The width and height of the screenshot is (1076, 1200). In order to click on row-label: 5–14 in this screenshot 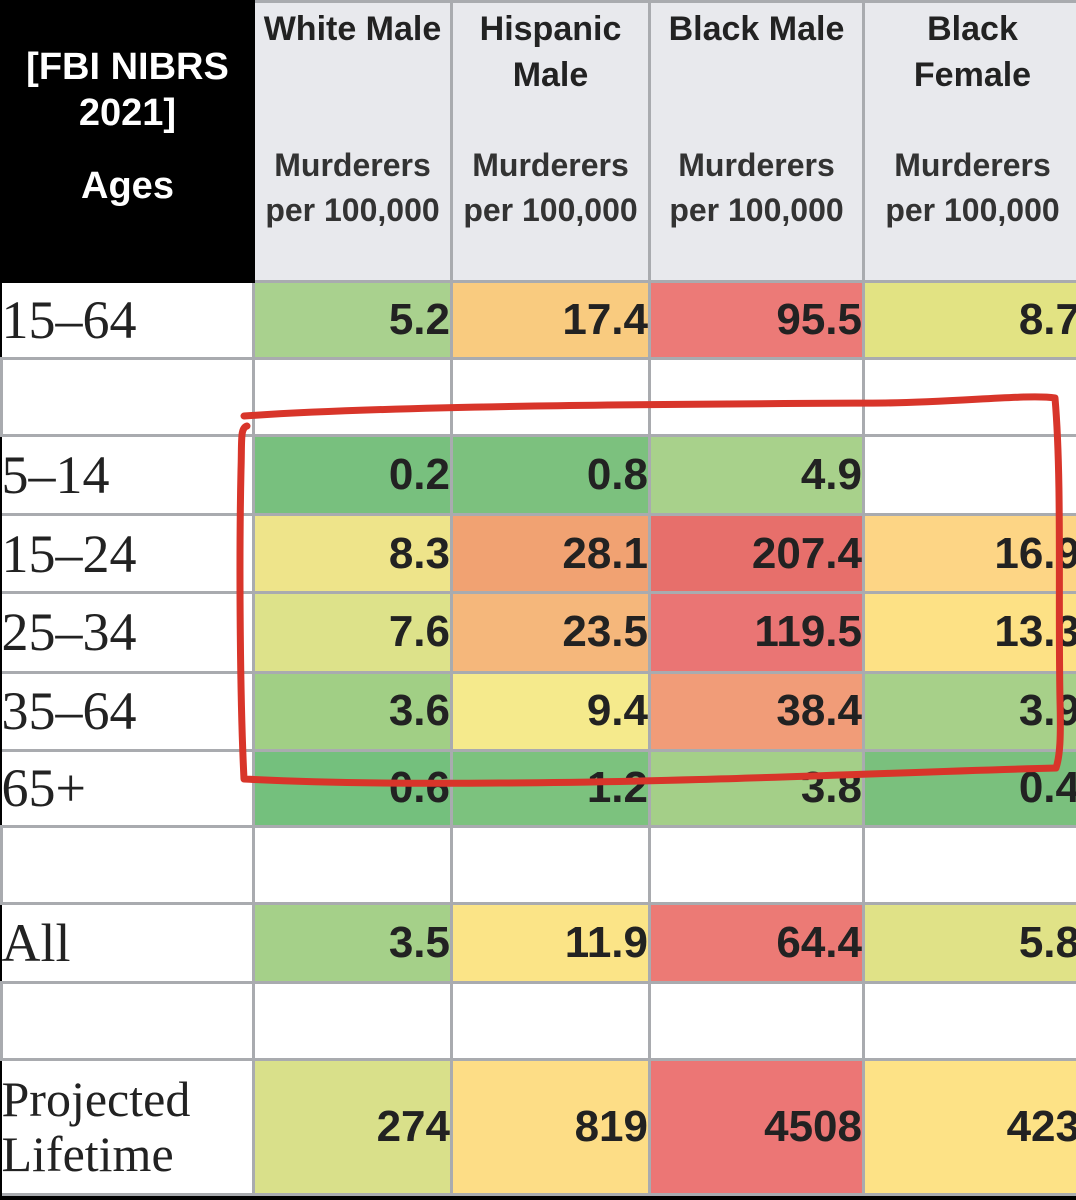, I will do `click(128, 475)`.